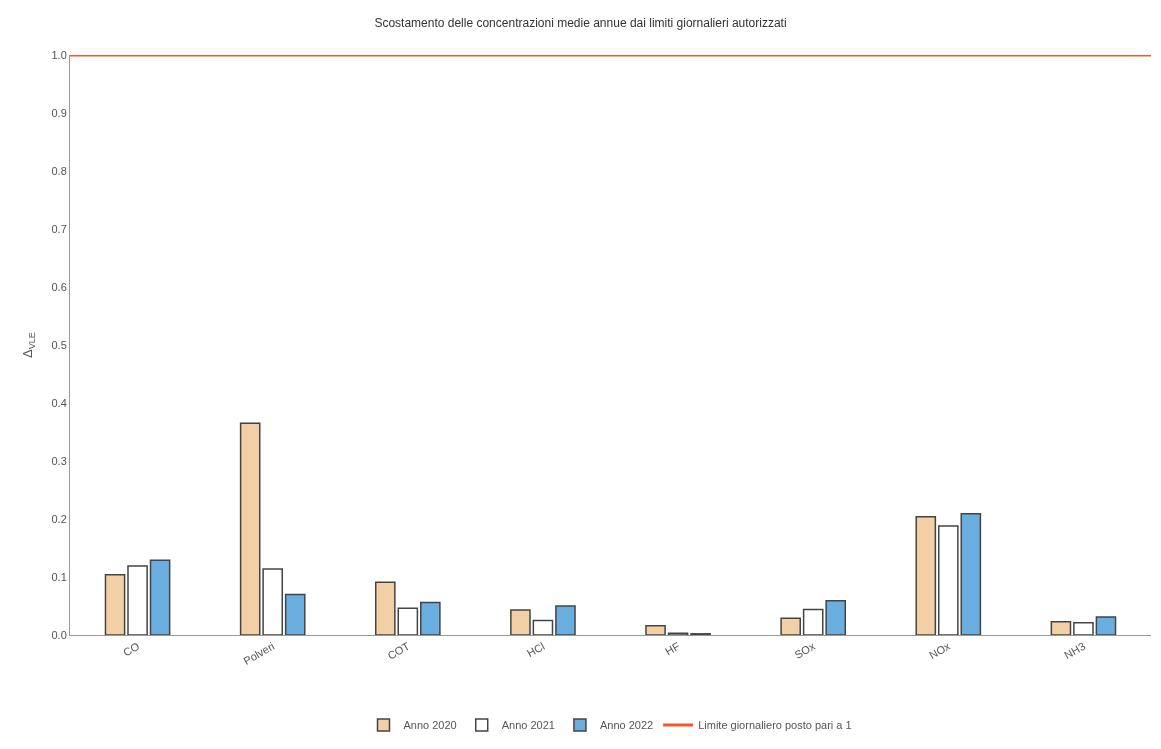 The image size is (1161, 749). What do you see at coordinates (59, 54) in the screenshot?
I see `y-tick-label: 1.0` at bounding box center [59, 54].